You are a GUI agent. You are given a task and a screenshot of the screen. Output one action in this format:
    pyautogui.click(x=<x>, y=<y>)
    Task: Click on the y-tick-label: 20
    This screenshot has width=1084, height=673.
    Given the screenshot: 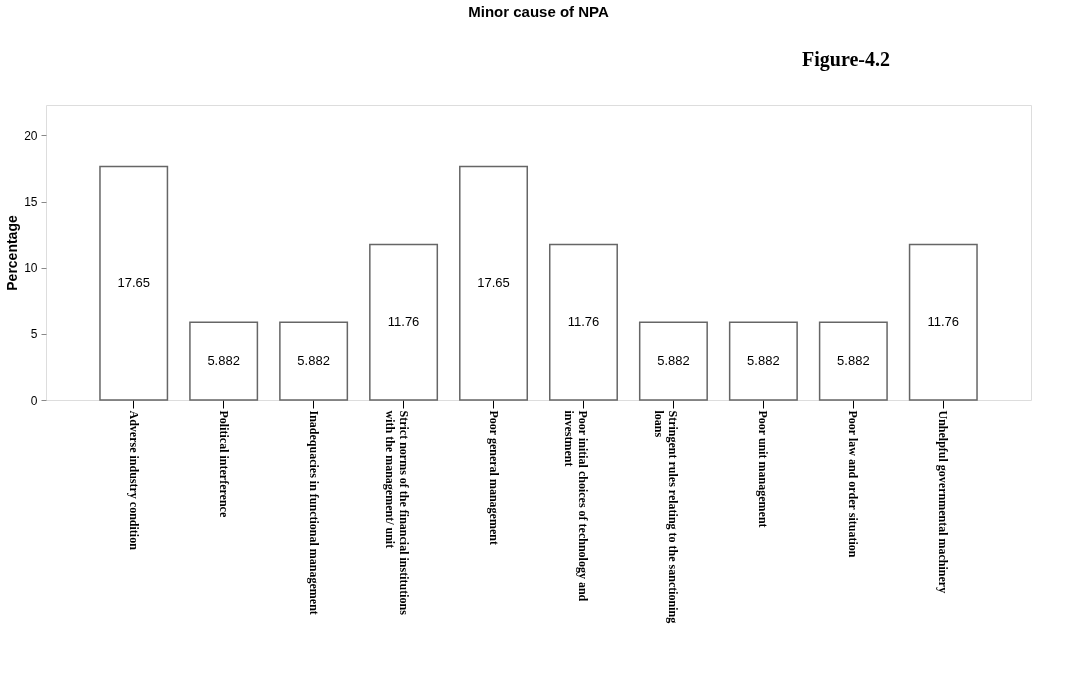 What is the action you would take?
    pyautogui.click(x=31, y=135)
    